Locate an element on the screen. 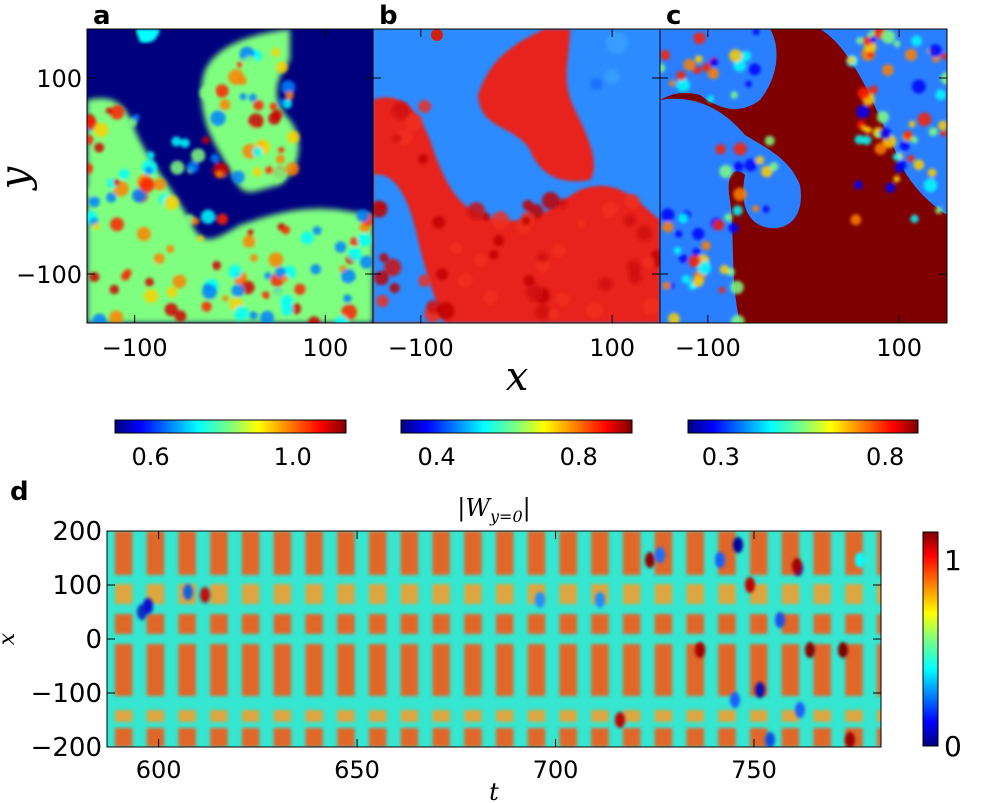  panel-d-ytick-label: −200 is located at coordinates (66, 748).